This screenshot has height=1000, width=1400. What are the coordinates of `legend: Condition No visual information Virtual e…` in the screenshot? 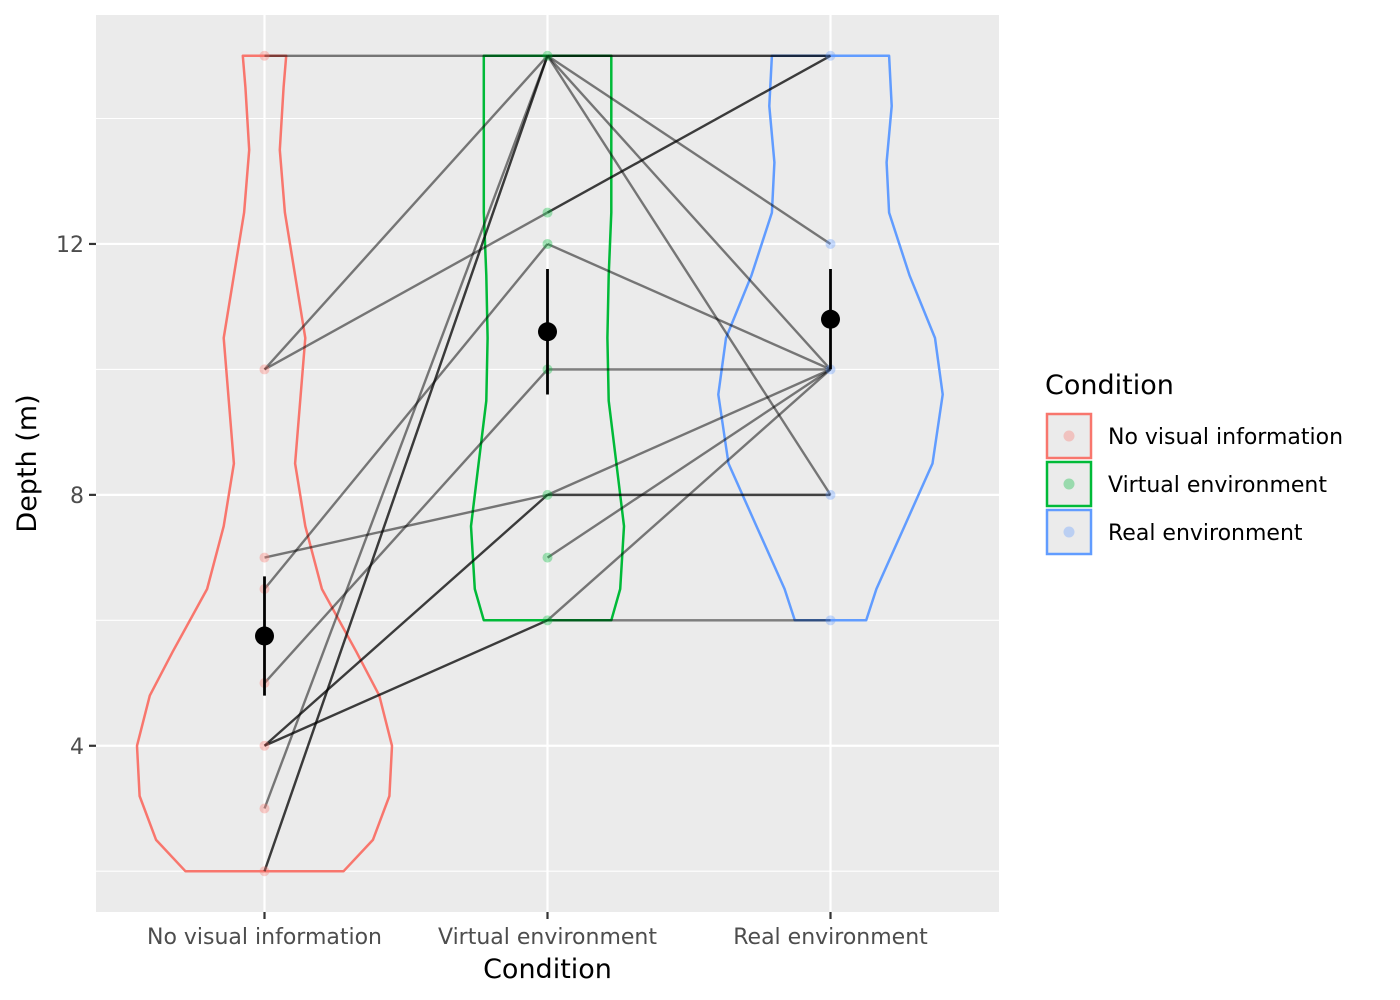 It's located at (1194, 463).